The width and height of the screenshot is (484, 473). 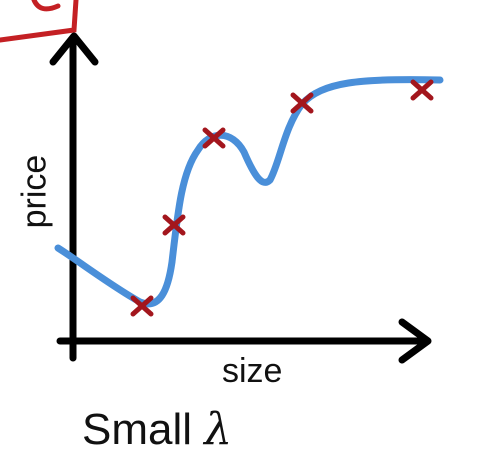 What do you see at coordinates (252, 371) in the screenshot?
I see `x-axis-label: size` at bounding box center [252, 371].